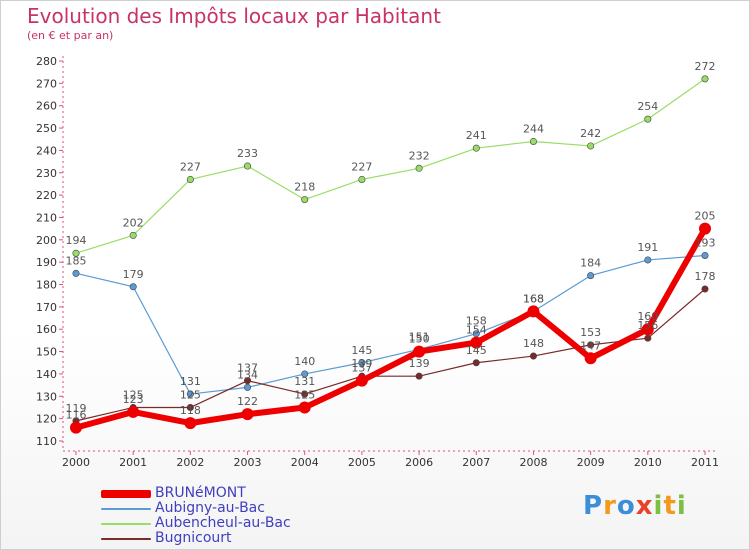  Describe the element at coordinates (590, 263) in the screenshot. I see `data-label: 184` at that location.